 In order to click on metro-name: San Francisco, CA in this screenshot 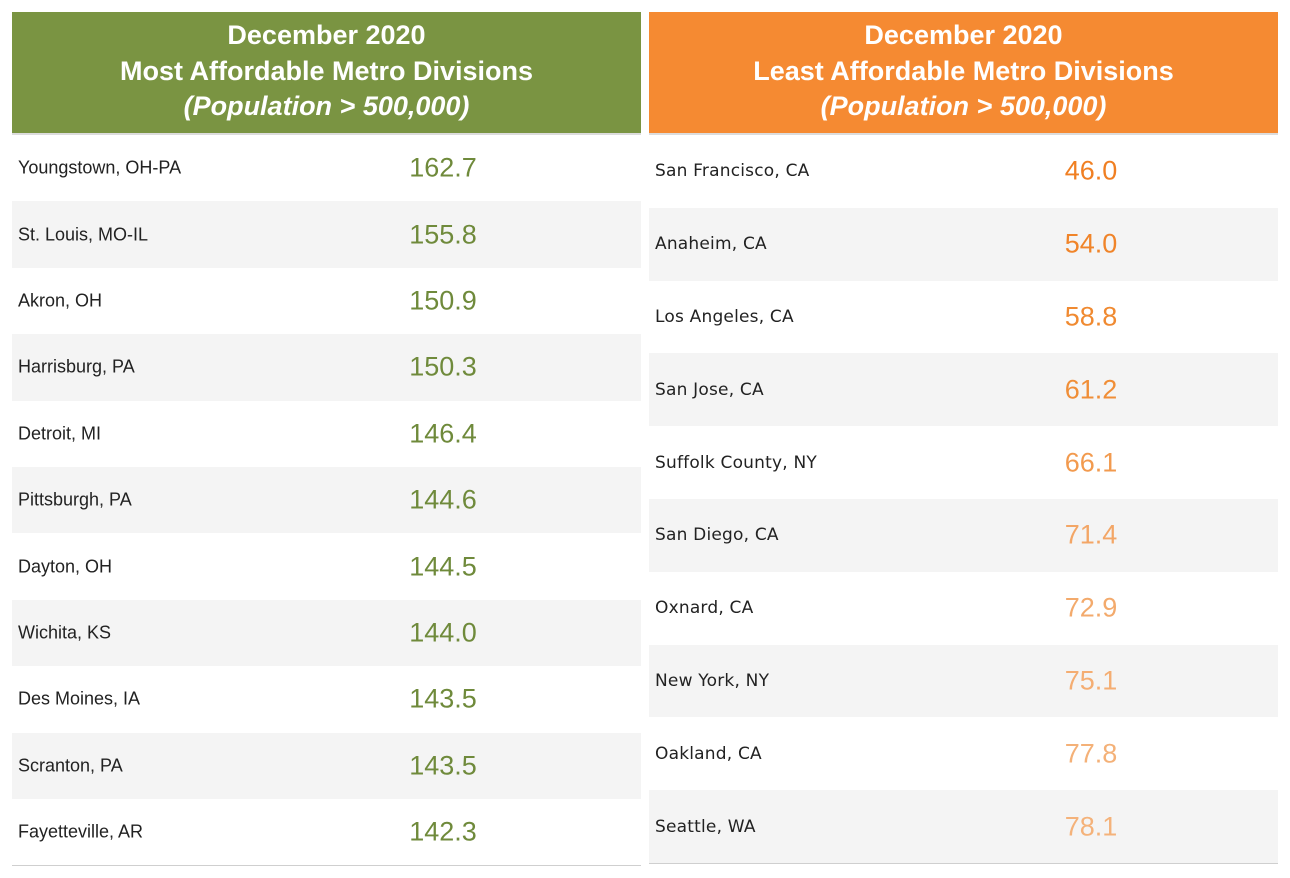, I will do `click(732, 171)`.